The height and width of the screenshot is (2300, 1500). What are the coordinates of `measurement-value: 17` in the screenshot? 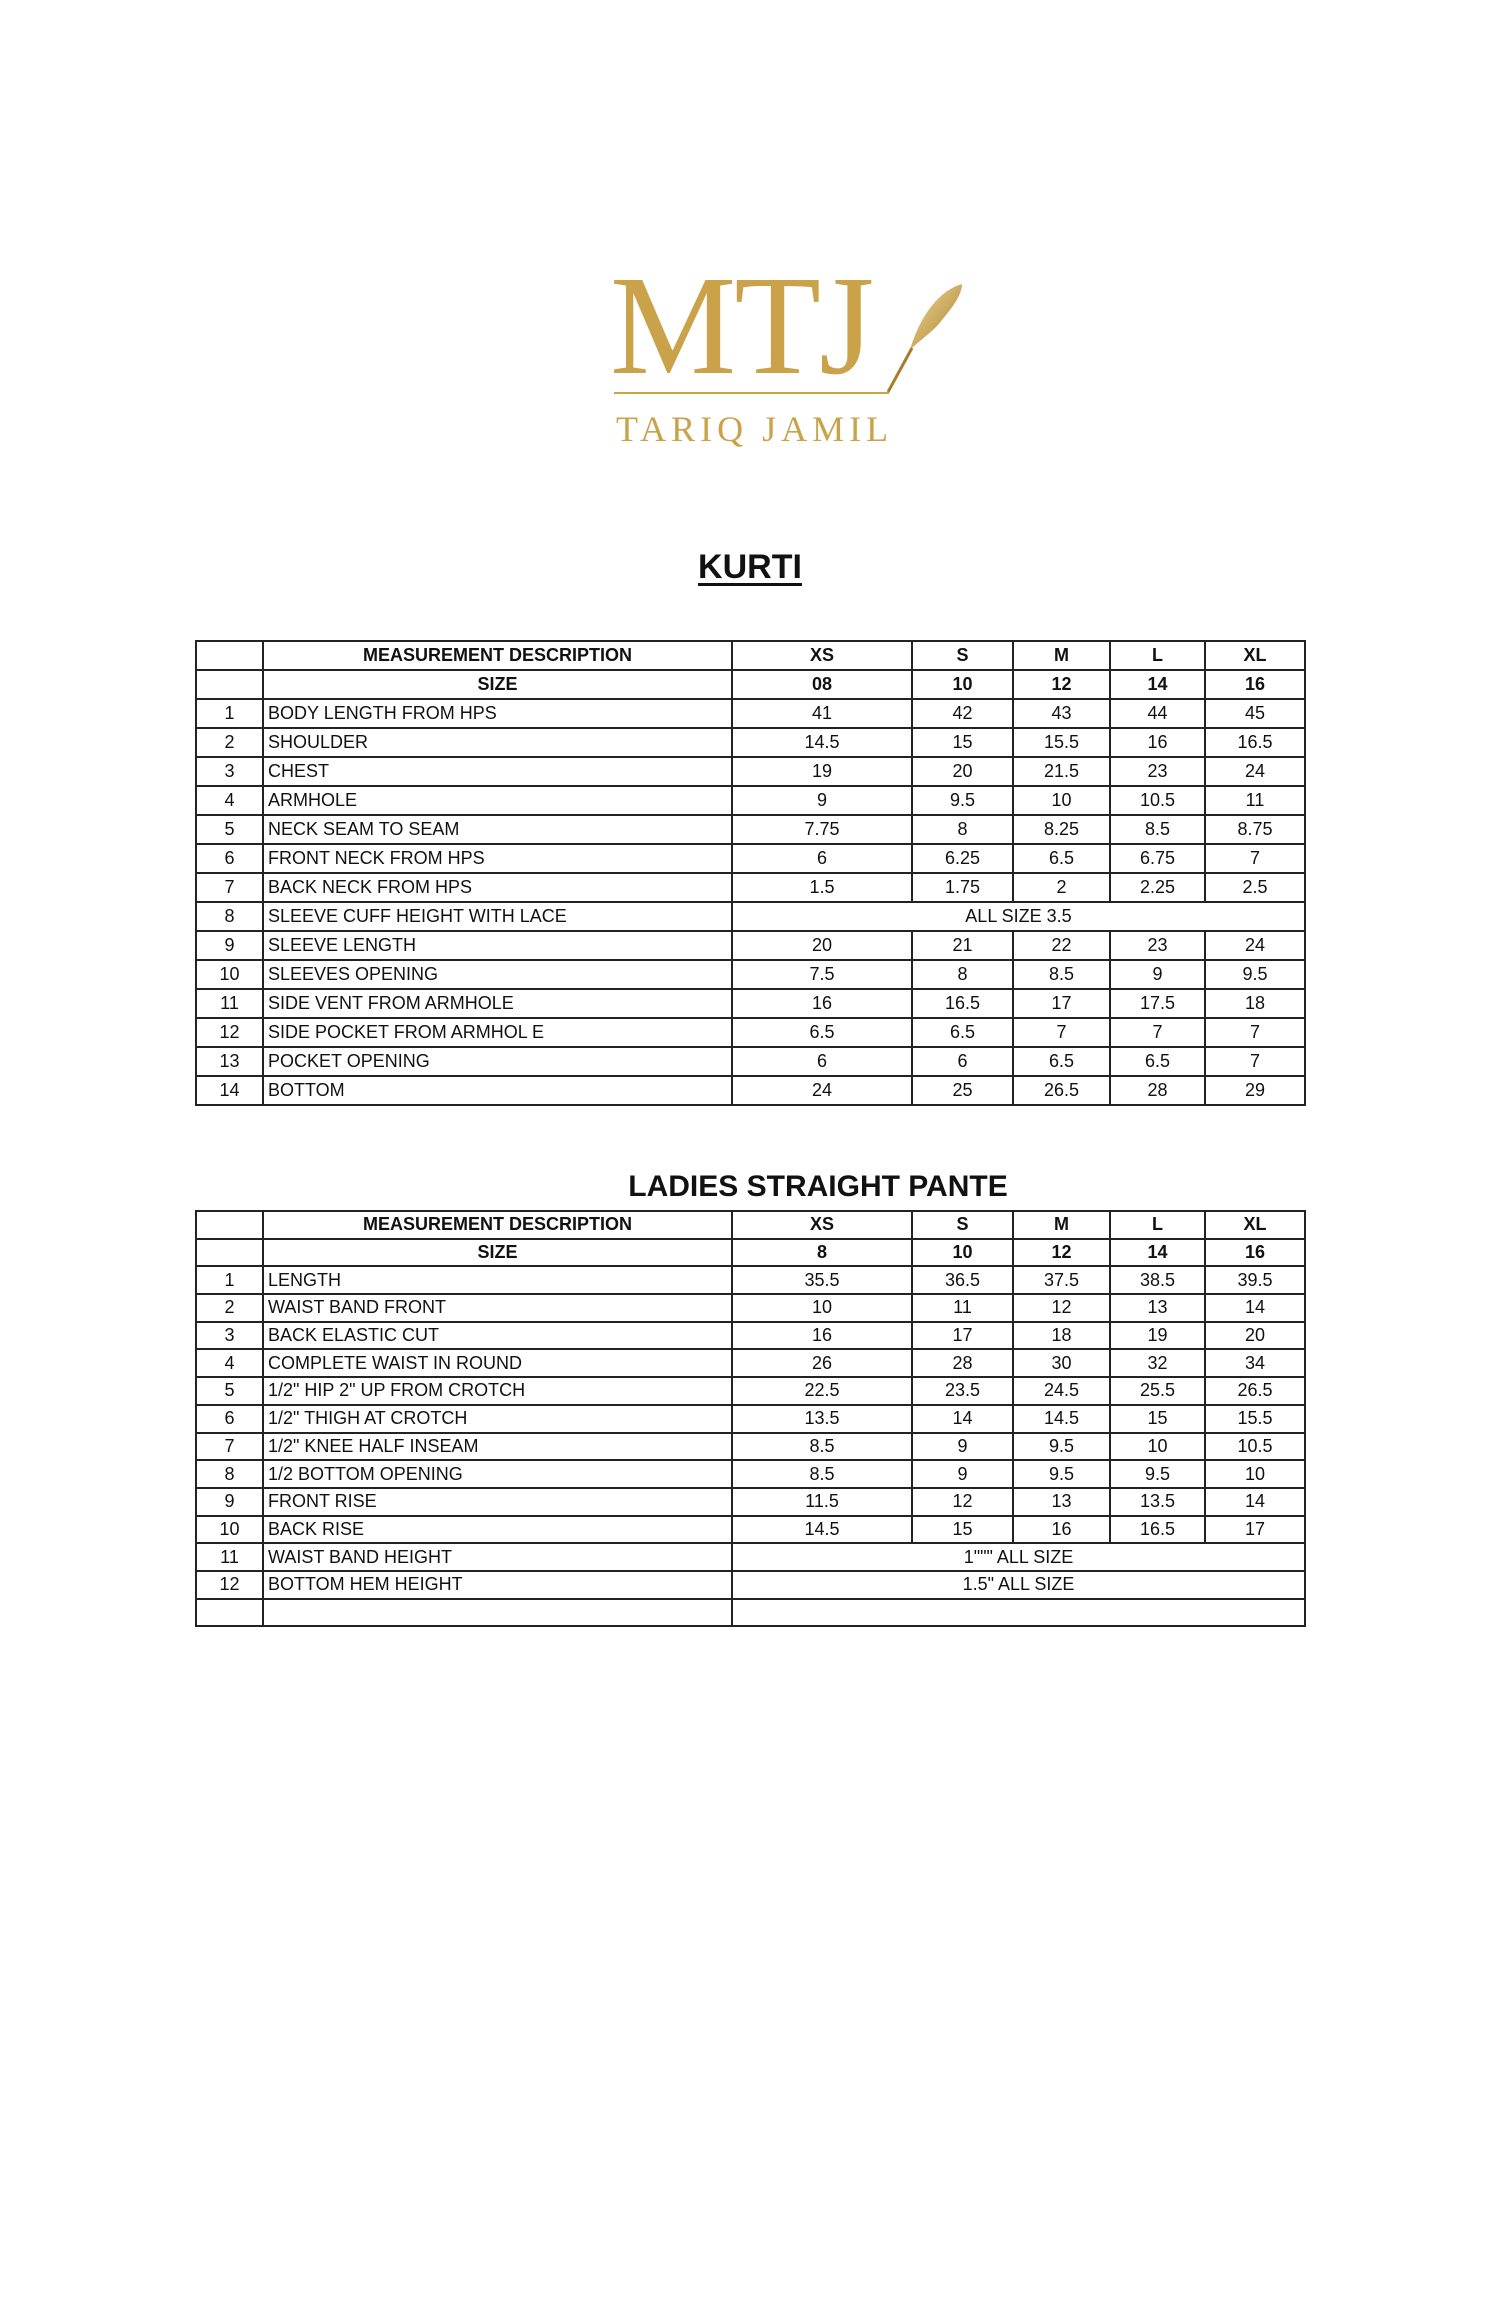 It's located at (962, 1335).